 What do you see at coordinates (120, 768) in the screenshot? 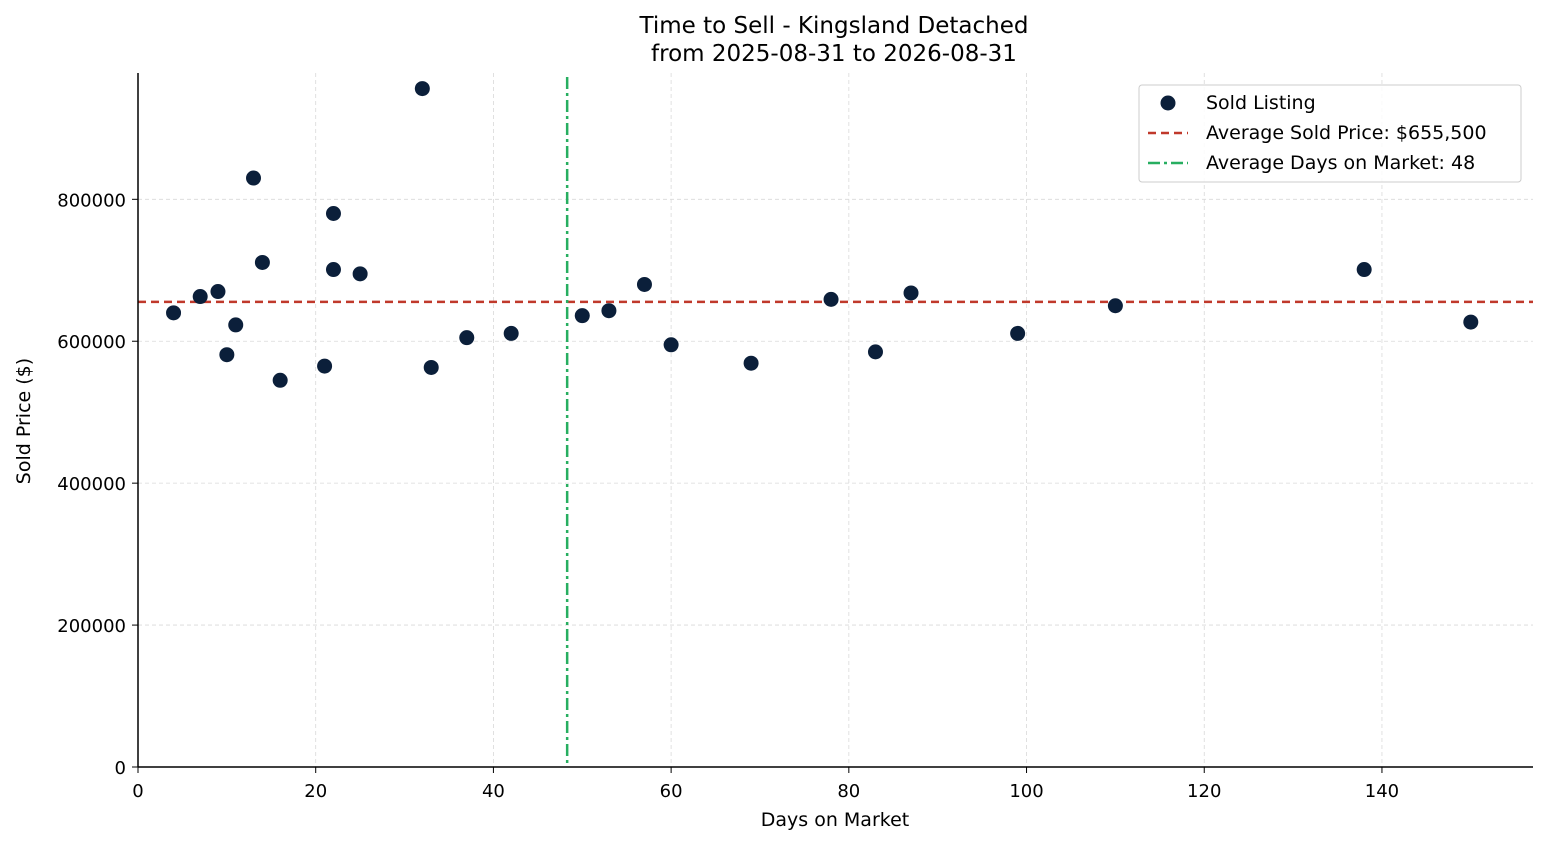
I see `y-tick-label: 0` at bounding box center [120, 768].